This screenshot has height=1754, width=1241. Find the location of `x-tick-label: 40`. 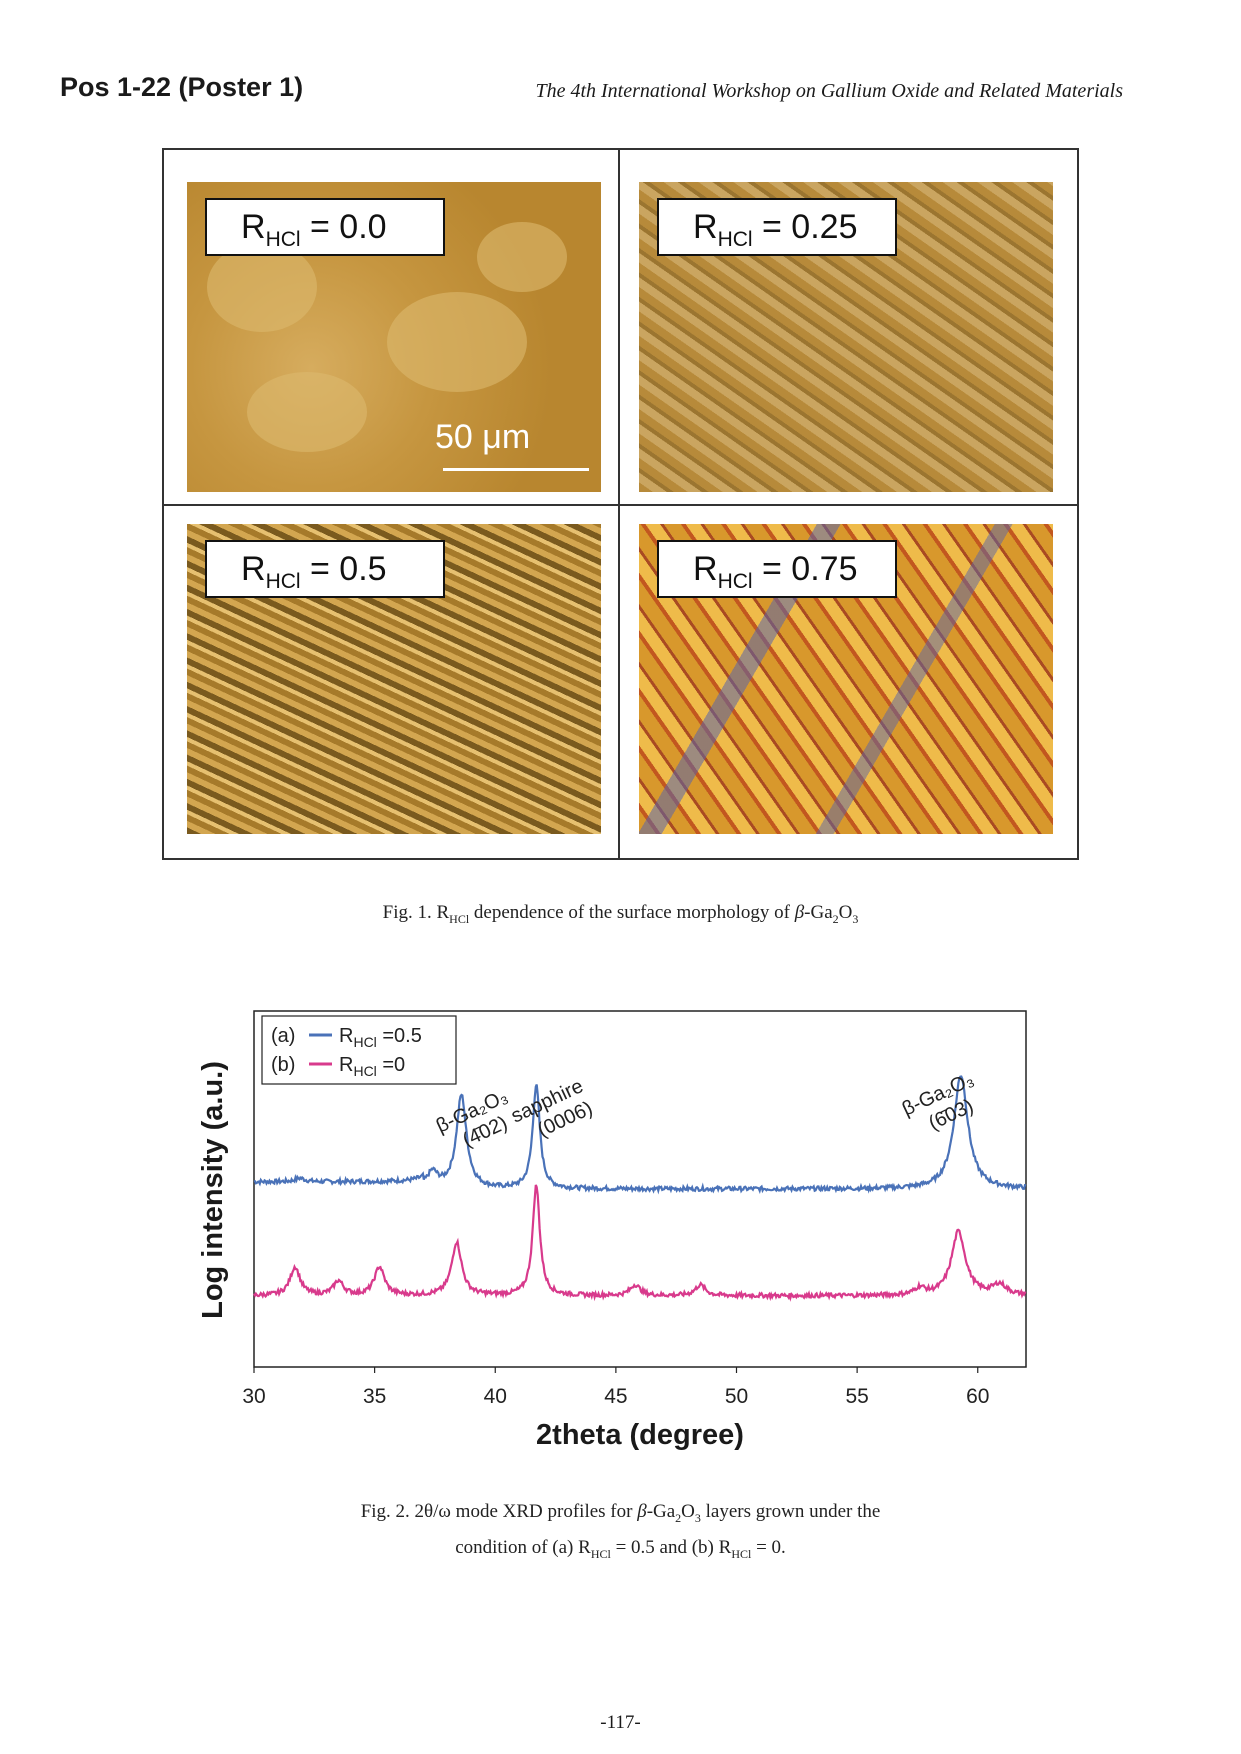

x-tick-label: 40 is located at coordinates (495, 1396).